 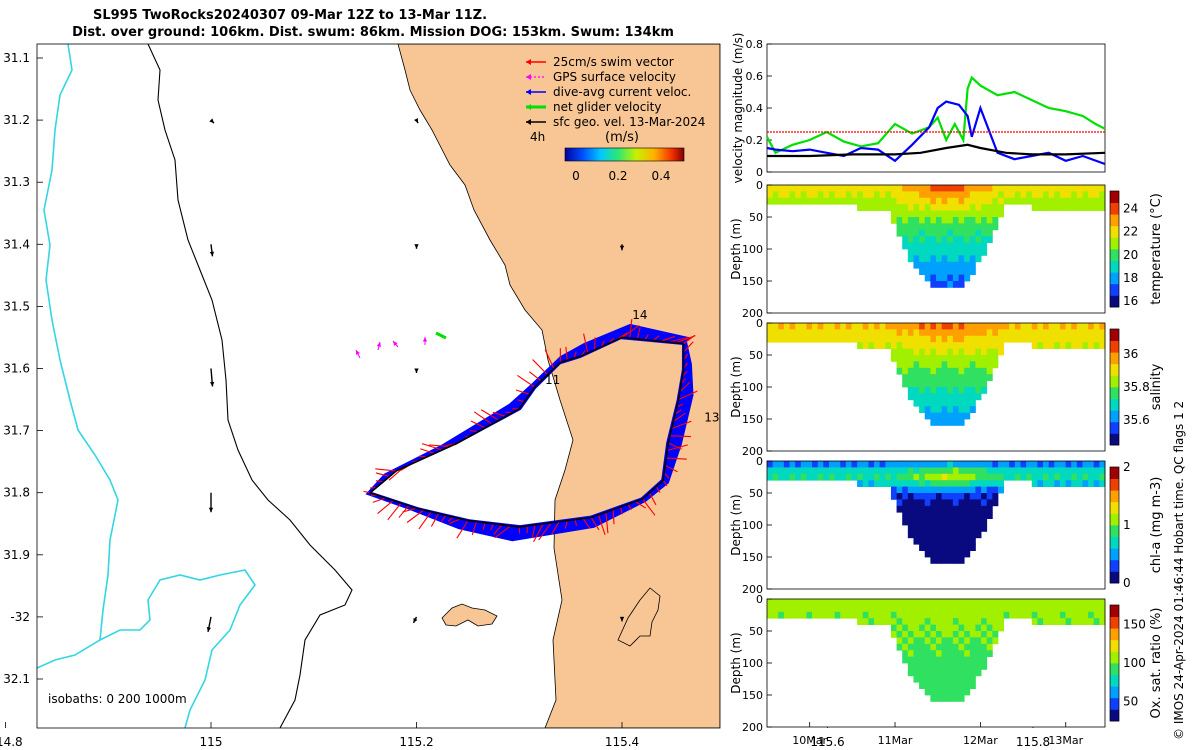 What do you see at coordinates (600, 62) in the screenshot?
I see `legend-item: 25cm/s swim vector` at bounding box center [600, 62].